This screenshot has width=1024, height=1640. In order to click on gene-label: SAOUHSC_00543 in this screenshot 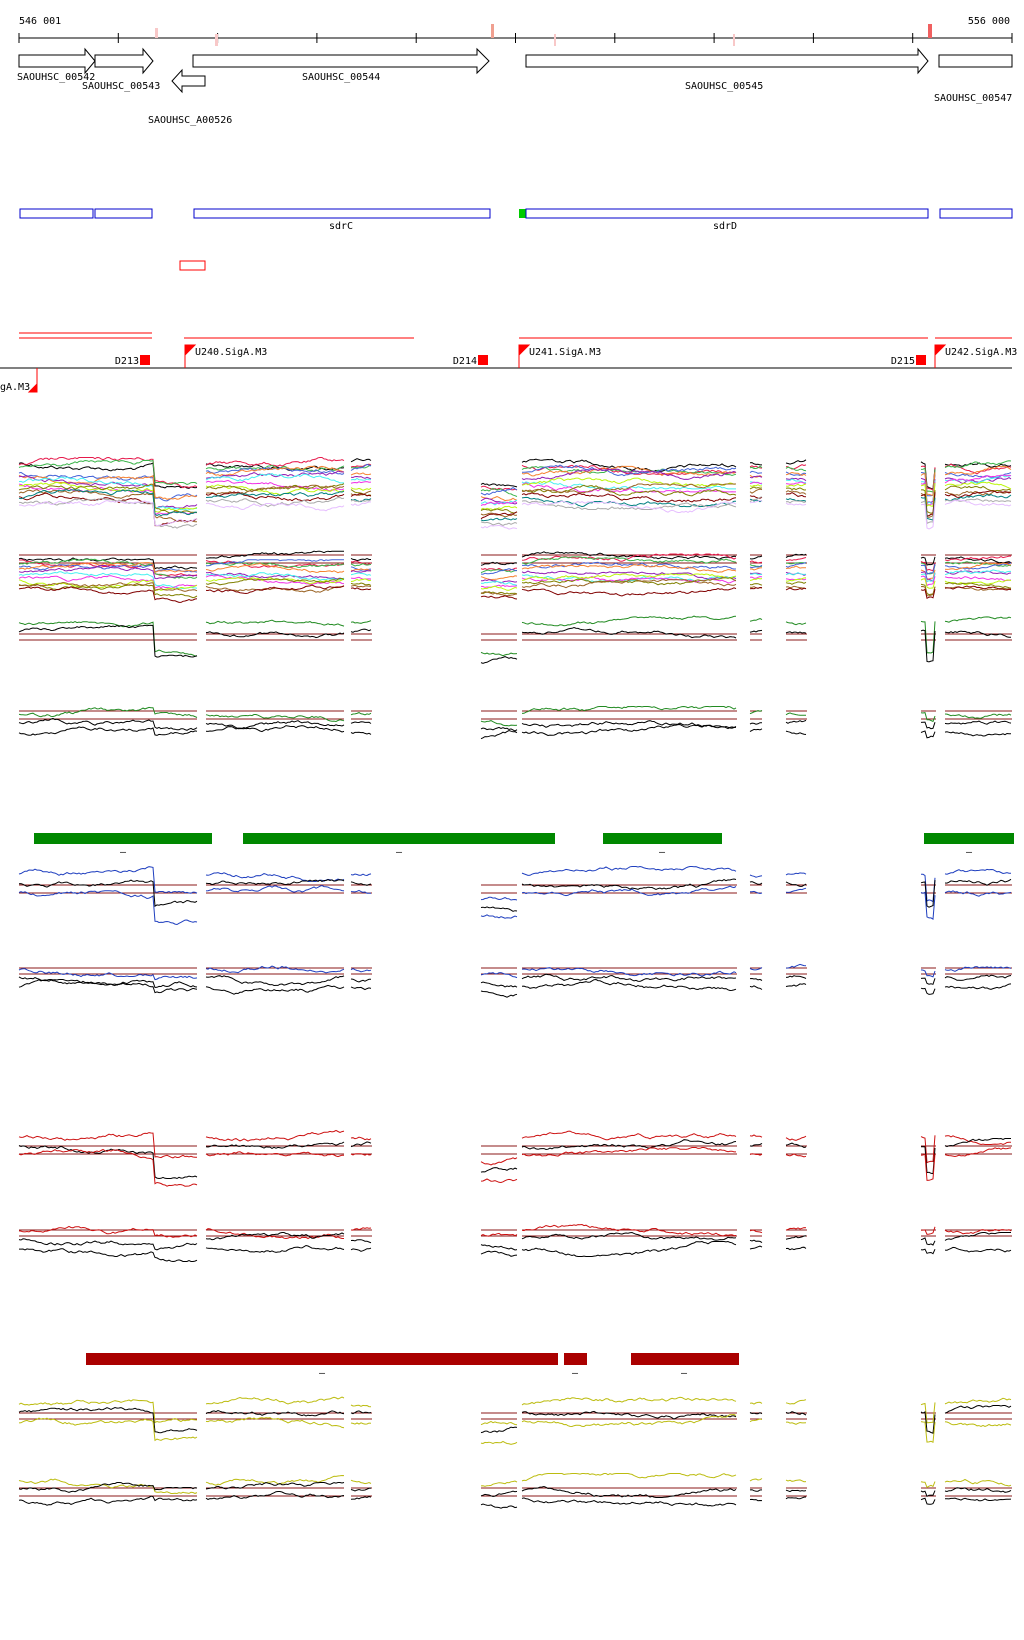, I will do `click(121, 86)`.